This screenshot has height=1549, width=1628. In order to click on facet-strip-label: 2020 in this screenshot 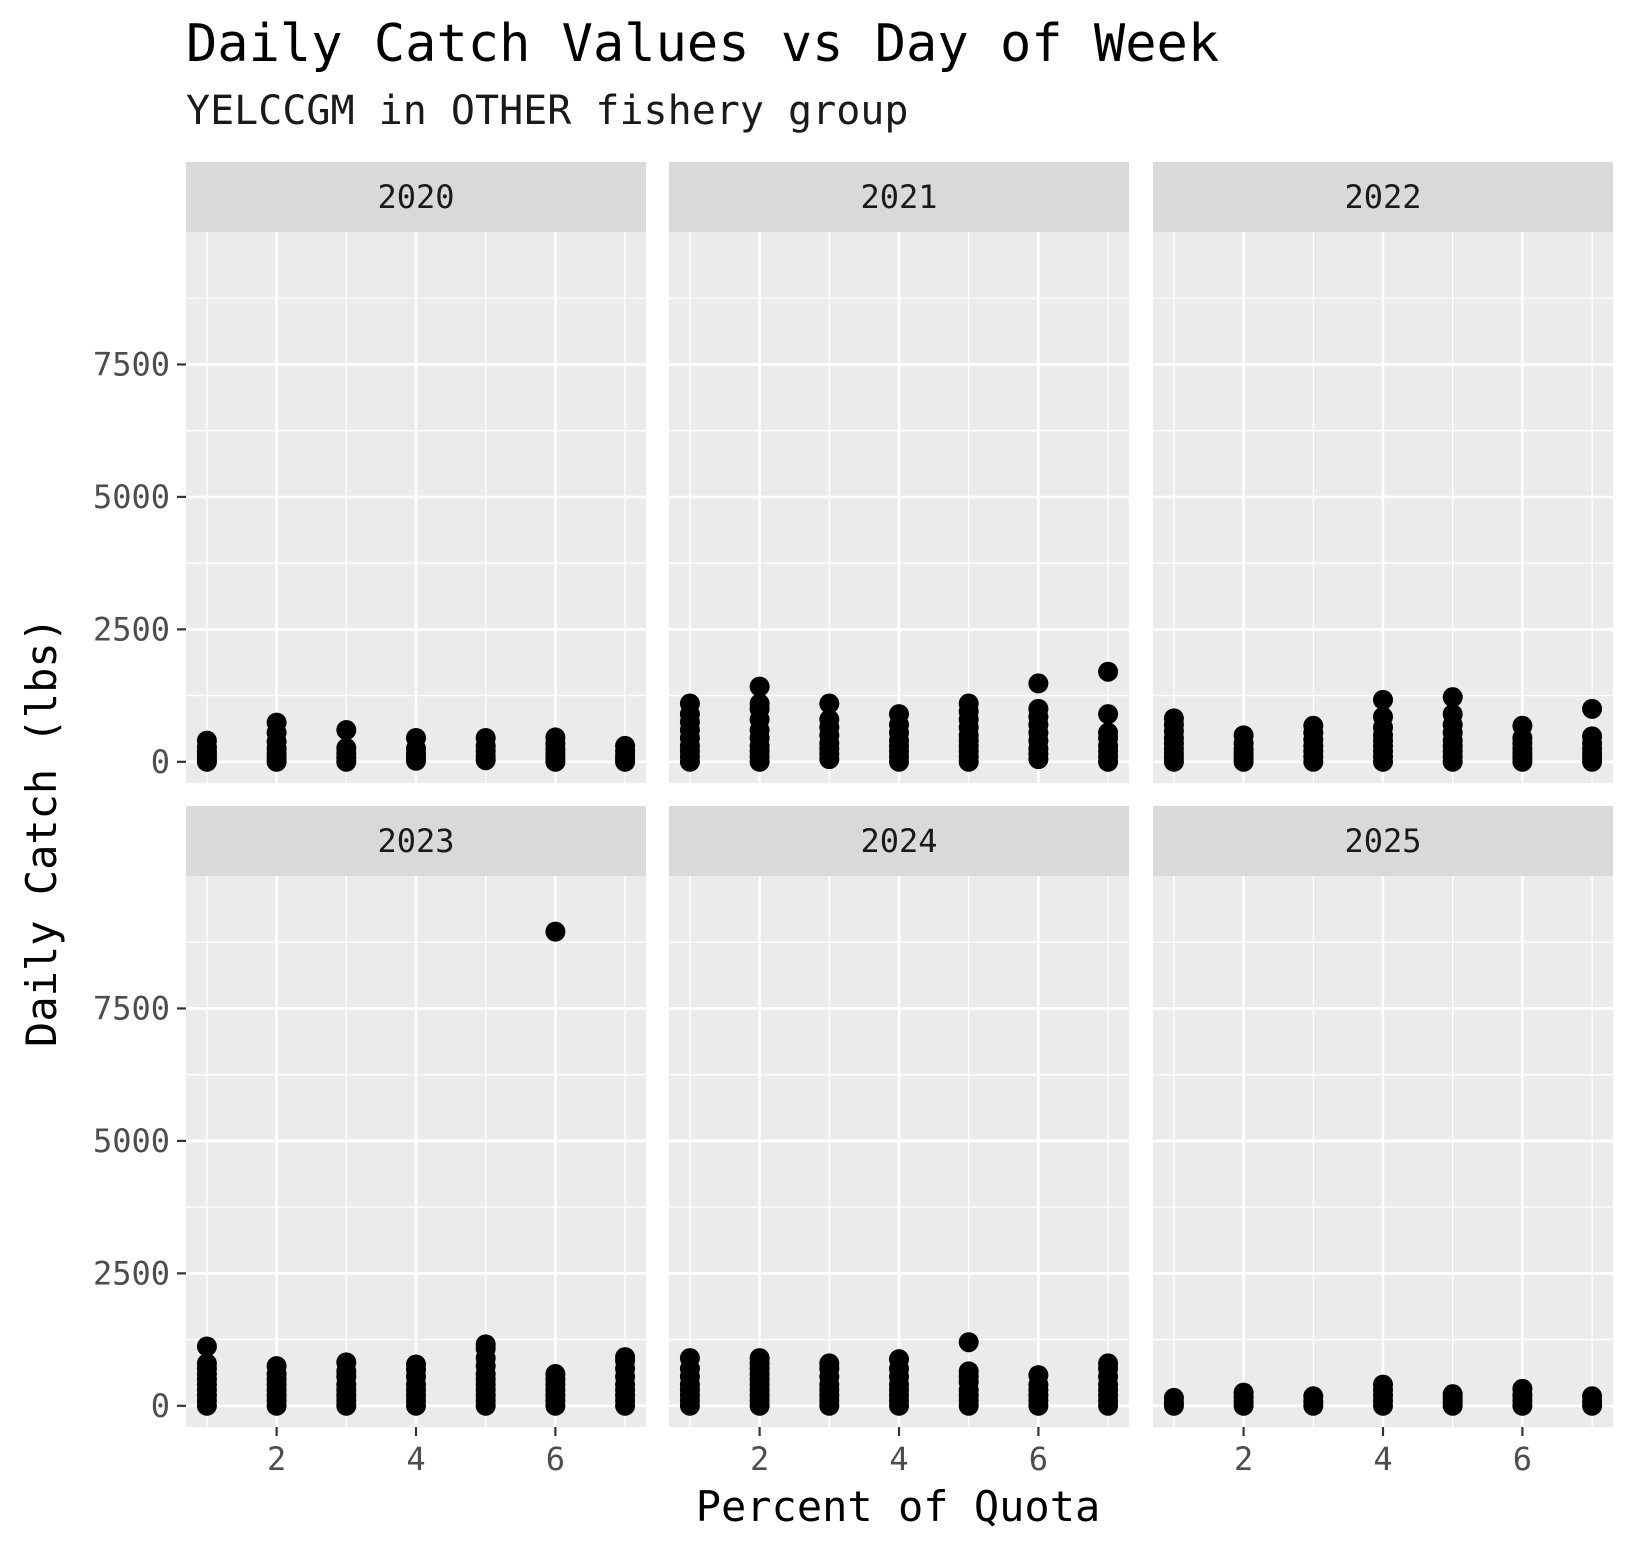, I will do `click(415, 197)`.